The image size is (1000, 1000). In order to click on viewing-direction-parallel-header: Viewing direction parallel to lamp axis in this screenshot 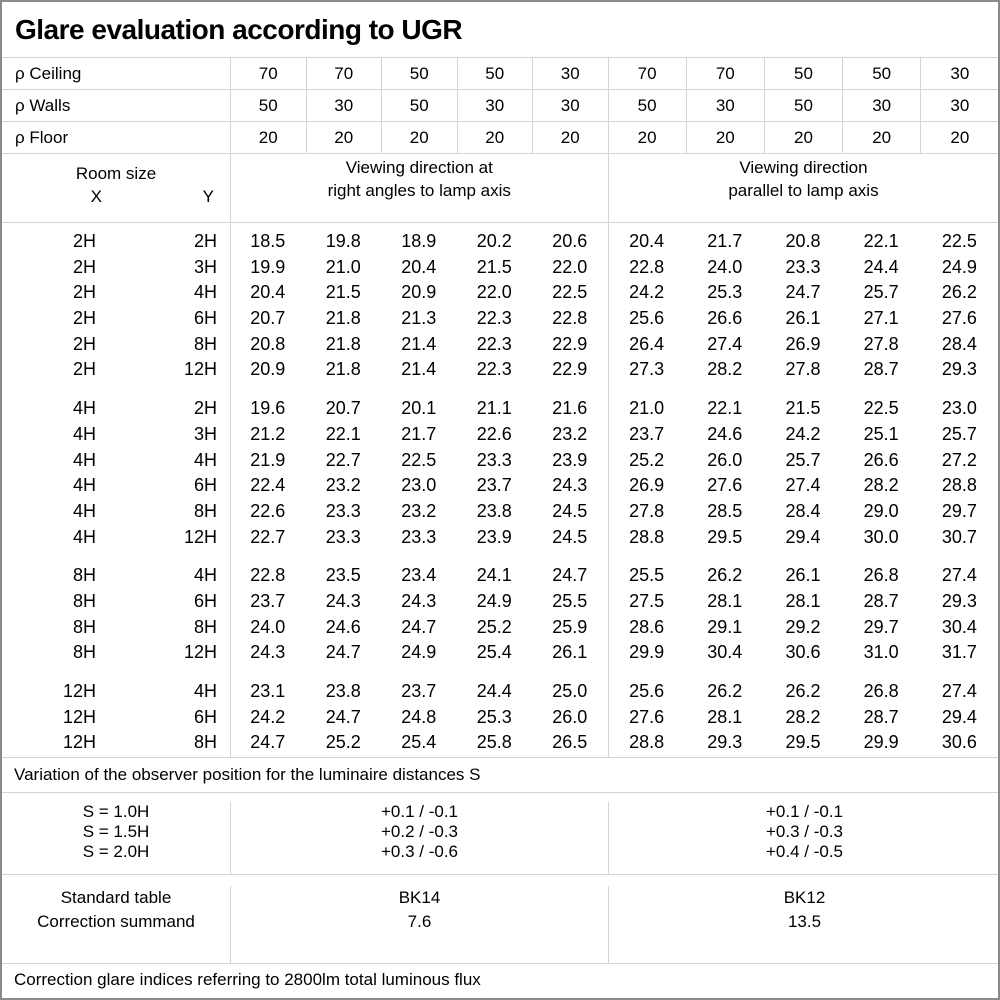, I will do `click(803, 188)`.